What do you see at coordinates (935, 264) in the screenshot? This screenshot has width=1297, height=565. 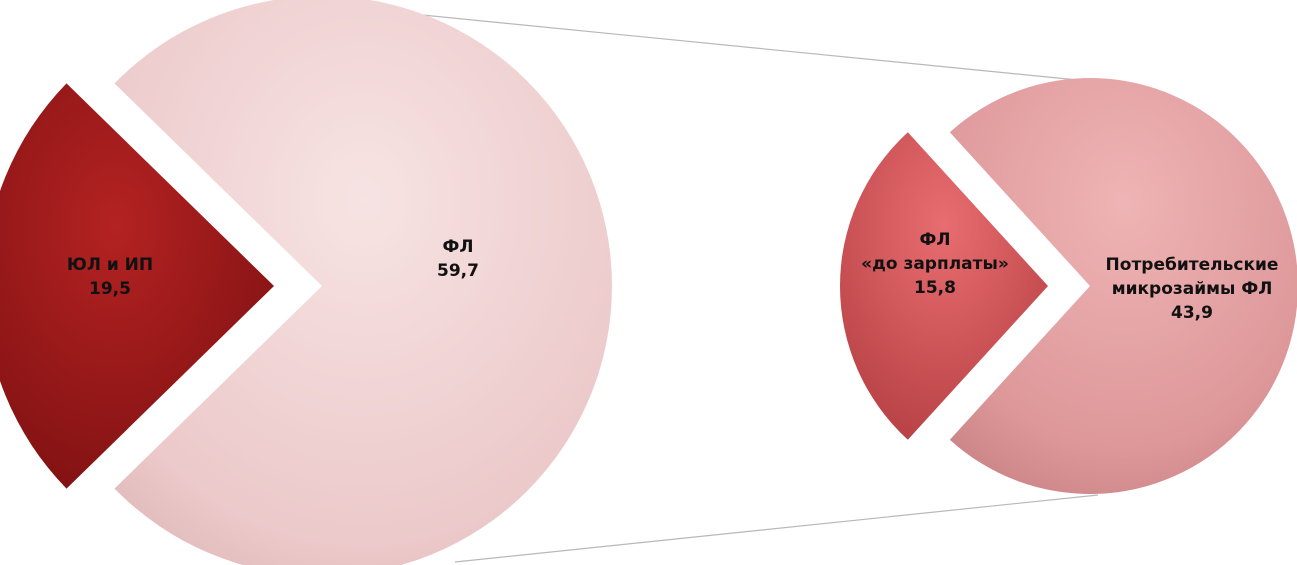 I see `data-label-category: «до зарплаты»` at bounding box center [935, 264].